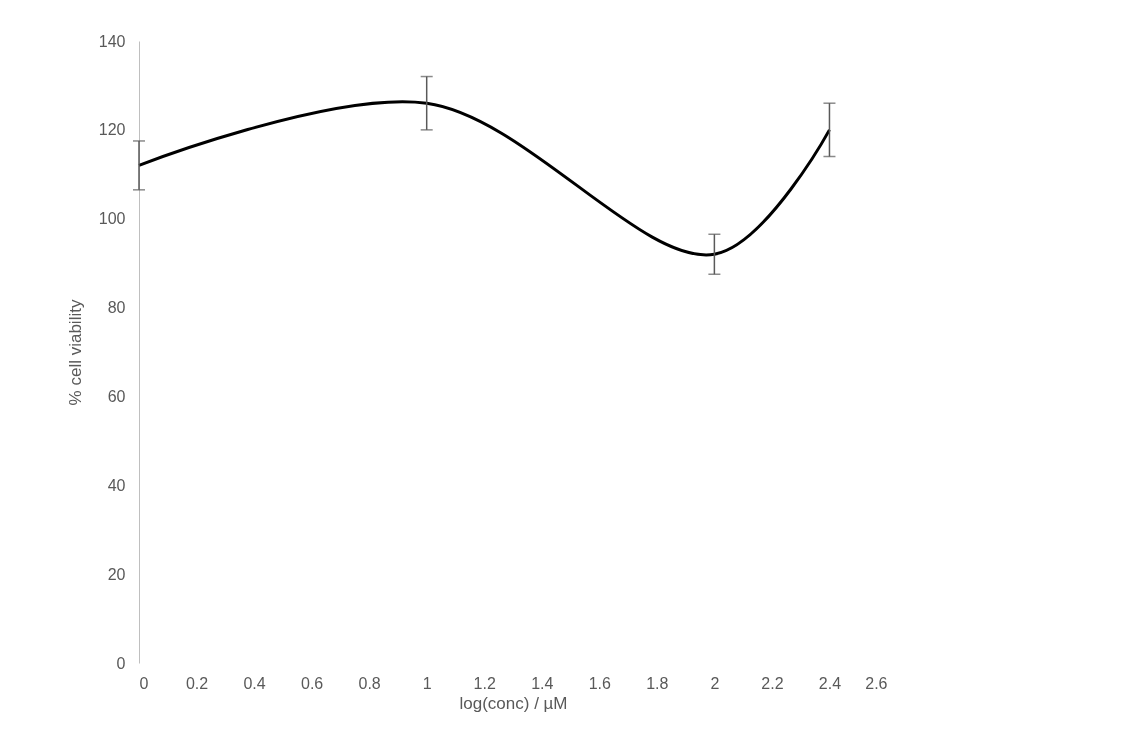  Describe the element at coordinates (254, 683) in the screenshot. I see `x-tick-label: 0.4` at that location.